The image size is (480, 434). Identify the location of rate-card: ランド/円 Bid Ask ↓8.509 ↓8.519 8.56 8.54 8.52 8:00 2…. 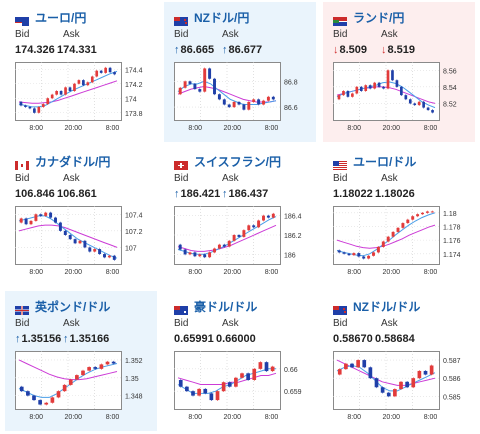
(399, 72).